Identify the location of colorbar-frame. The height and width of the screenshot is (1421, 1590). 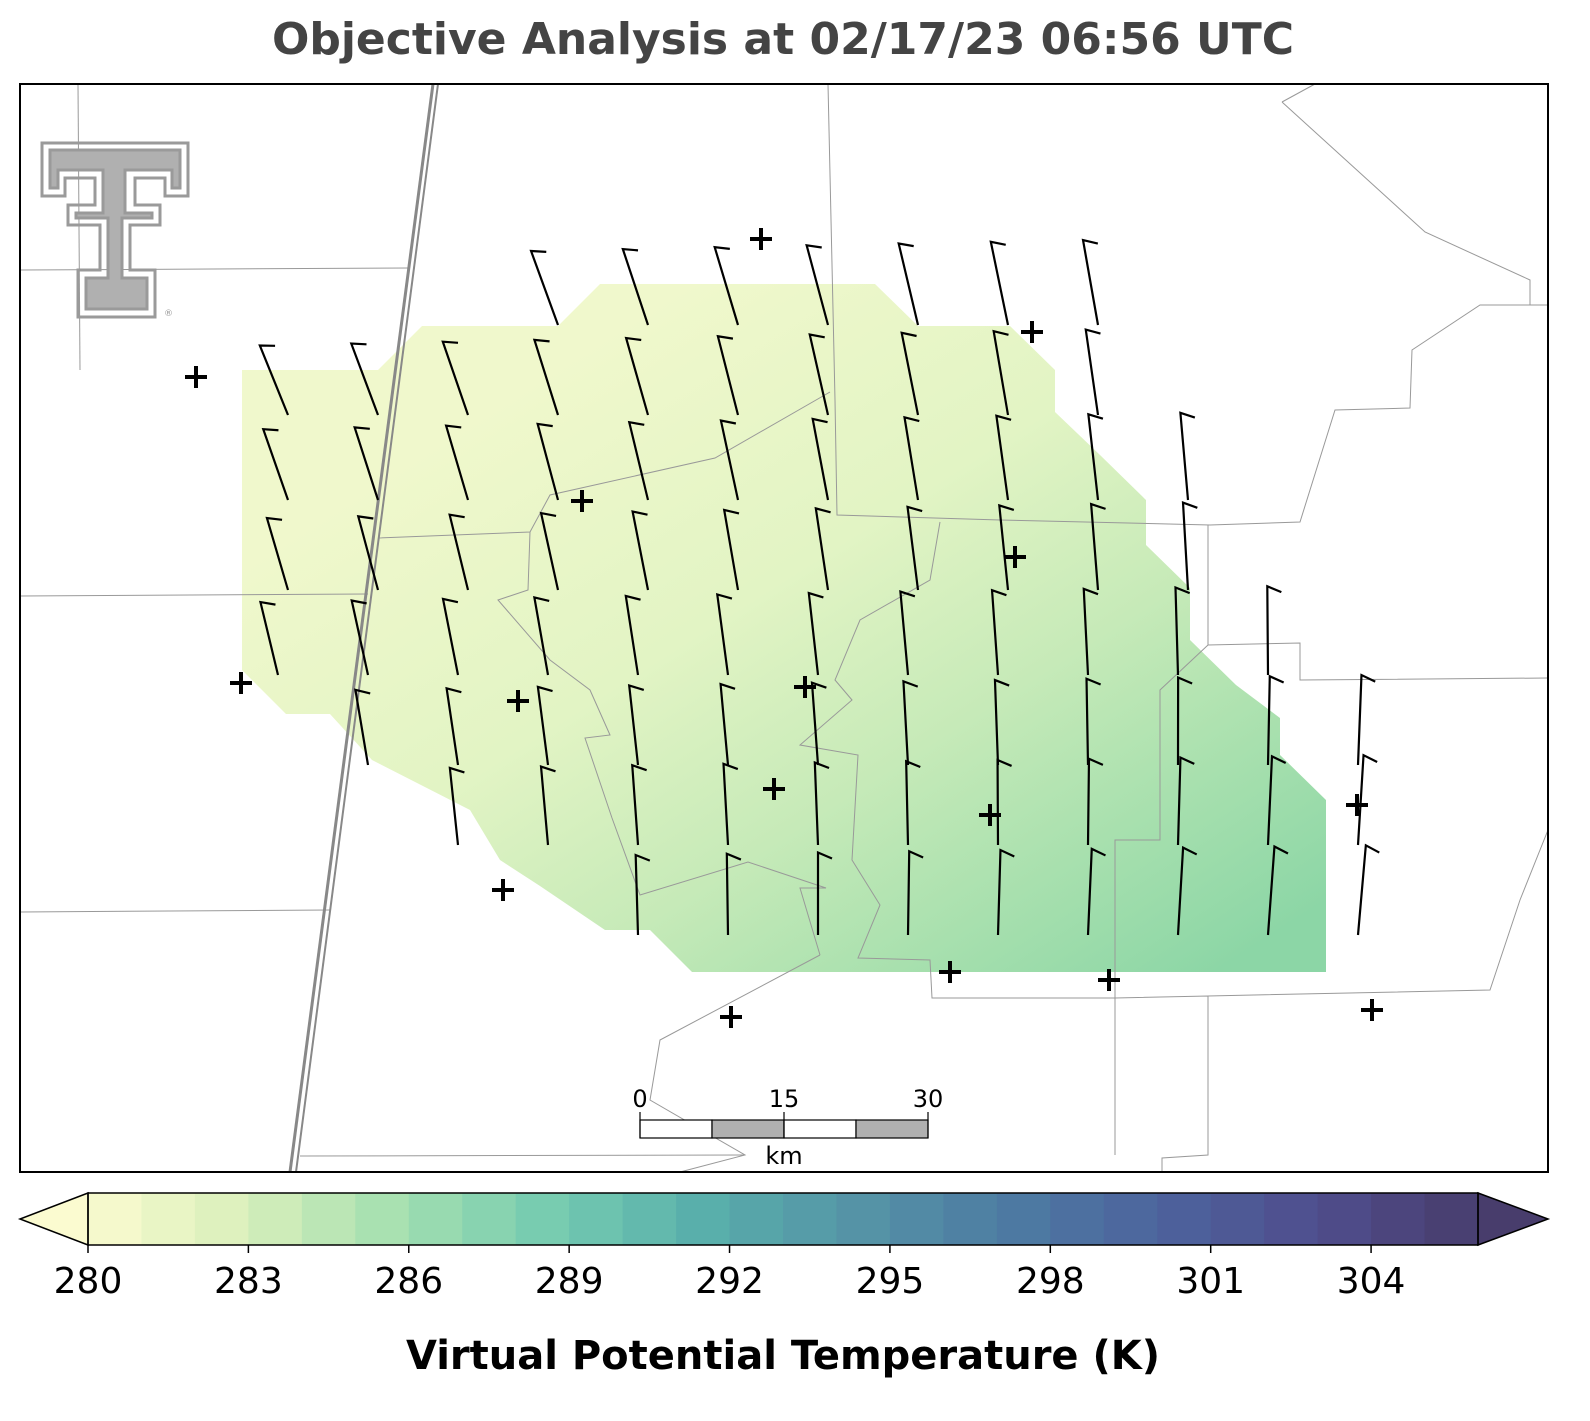
(783, 1219).